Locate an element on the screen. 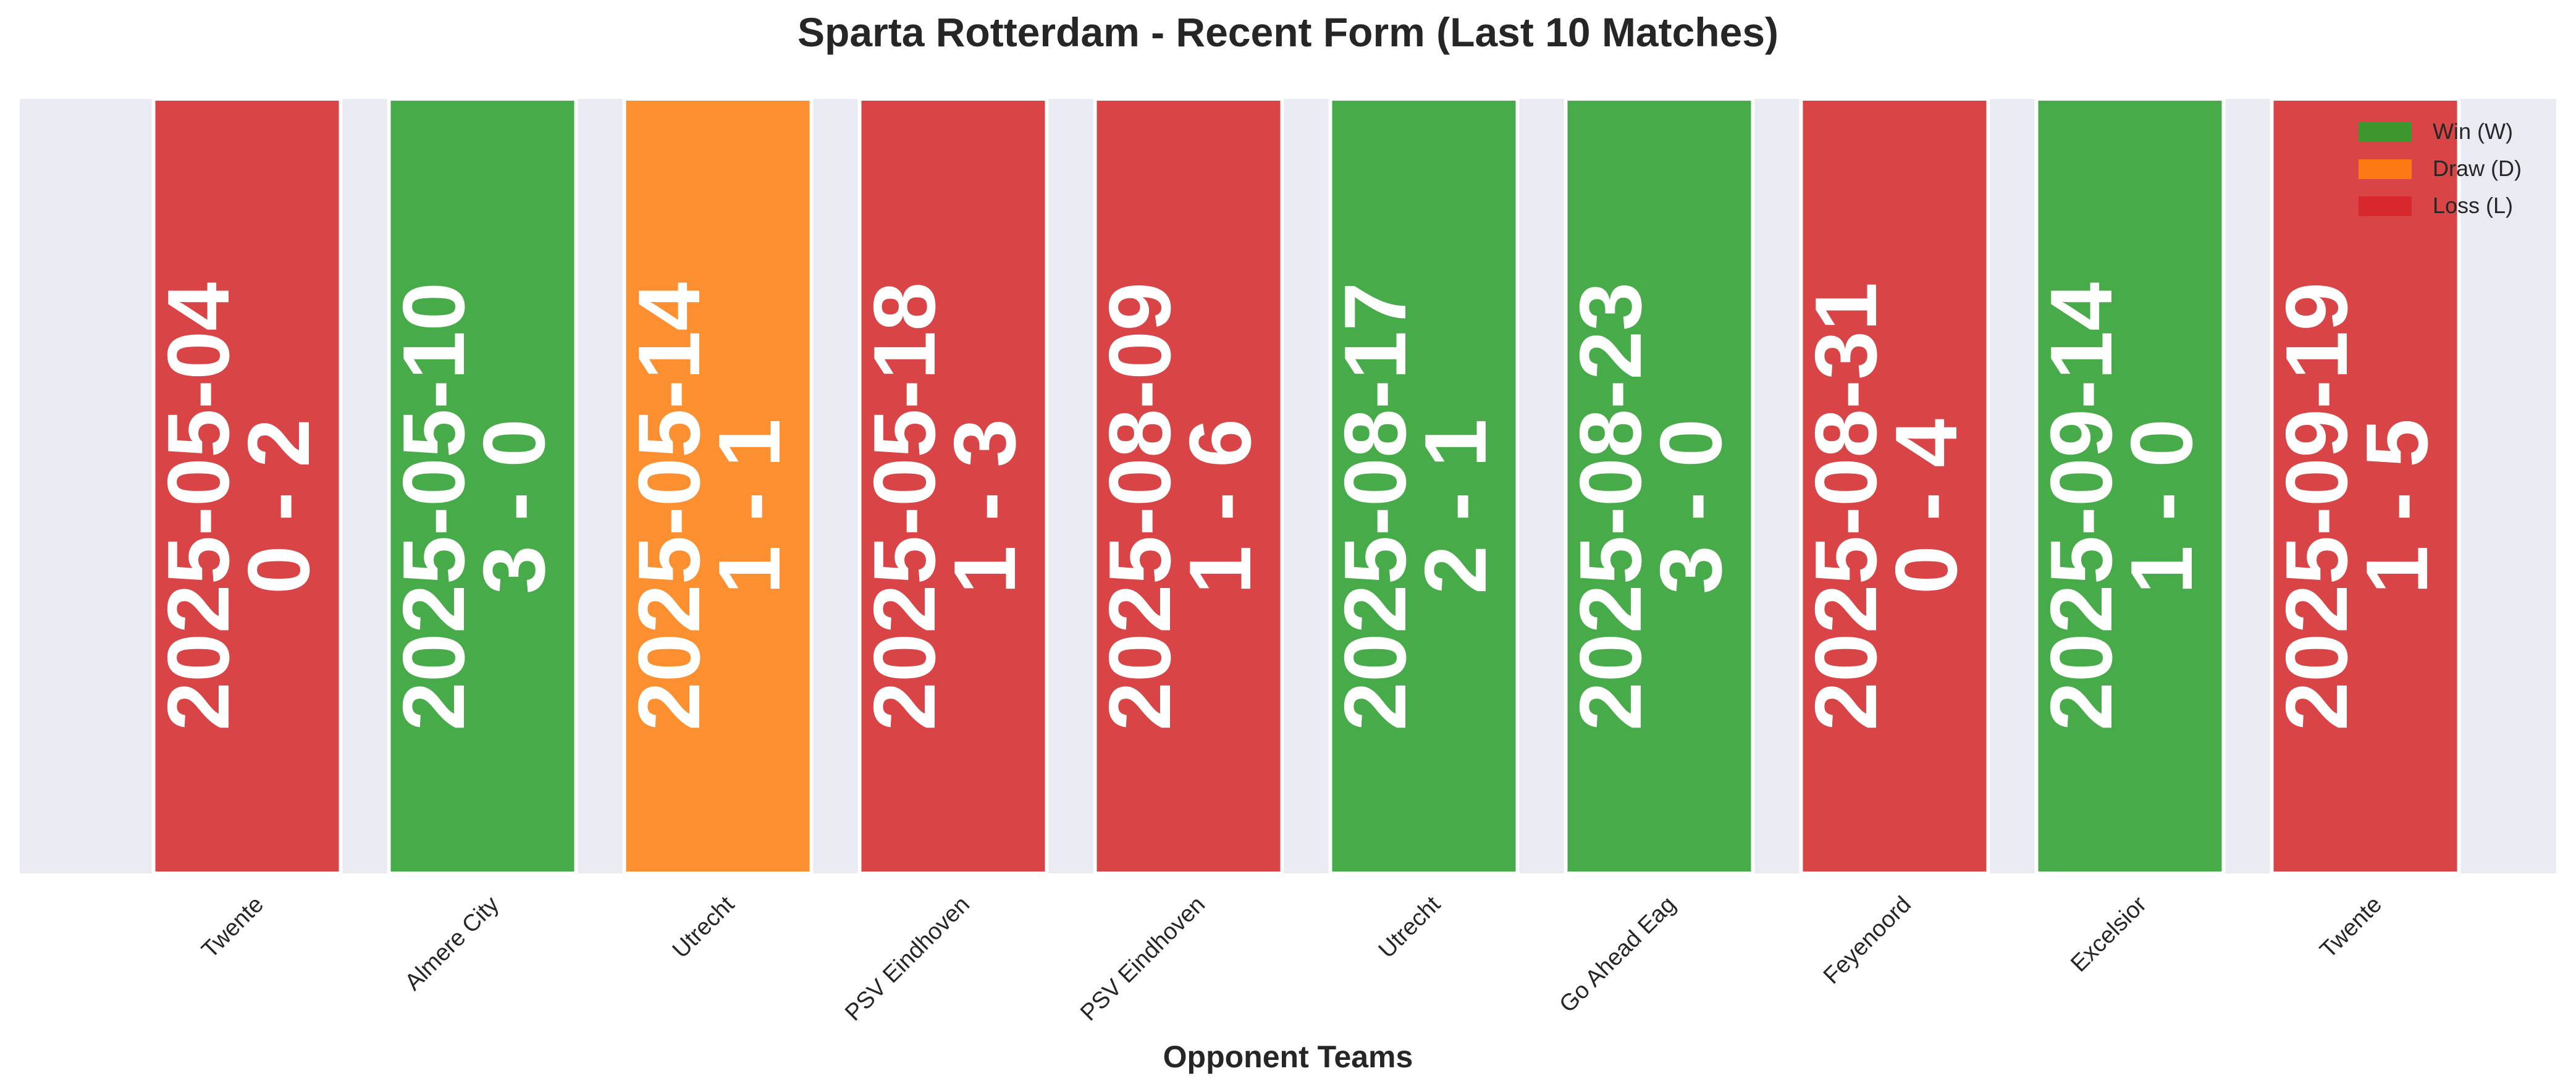 This screenshot has height=1092, width=2576. bar-date-label: 2025-05-10 is located at coordinates (434, 506).